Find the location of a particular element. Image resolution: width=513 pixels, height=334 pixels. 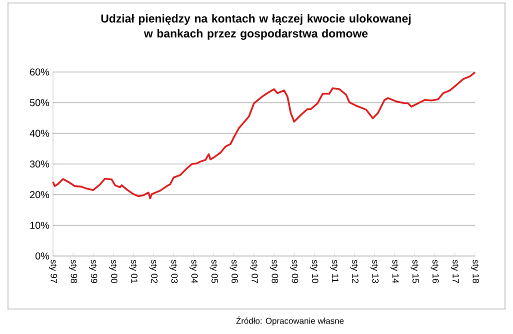

y-tick-label: 60% is located at coordinates (40, 72).